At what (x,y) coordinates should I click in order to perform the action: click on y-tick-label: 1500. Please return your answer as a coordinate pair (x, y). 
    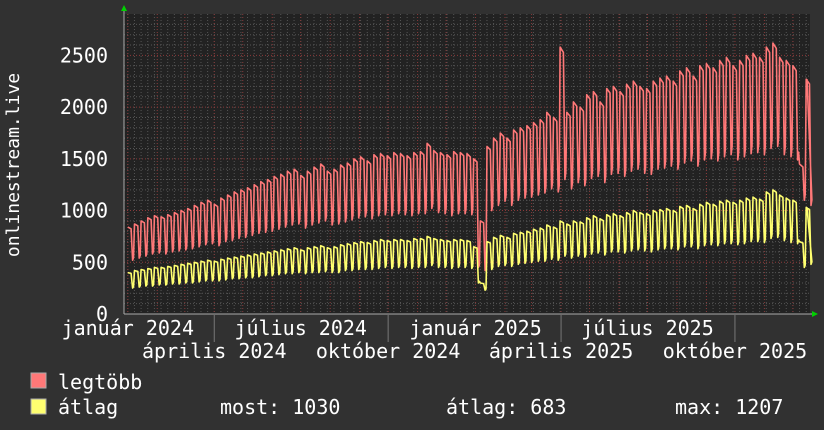
    Looking at the image, I should click on (84, 159).